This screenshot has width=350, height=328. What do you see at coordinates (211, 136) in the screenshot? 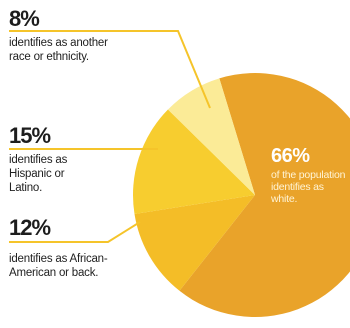
I see `pie-slice-another-race-or-ethnicity` at bounding box center [211, 136].